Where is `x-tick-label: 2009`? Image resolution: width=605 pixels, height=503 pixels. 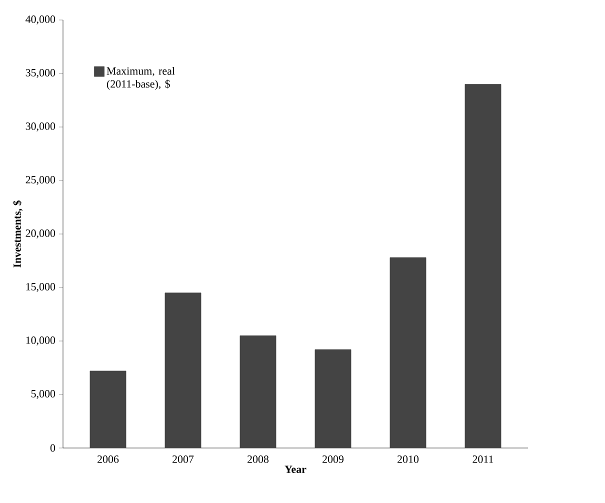 x-tick-label: 2009 is located at coordinates (333, 459).